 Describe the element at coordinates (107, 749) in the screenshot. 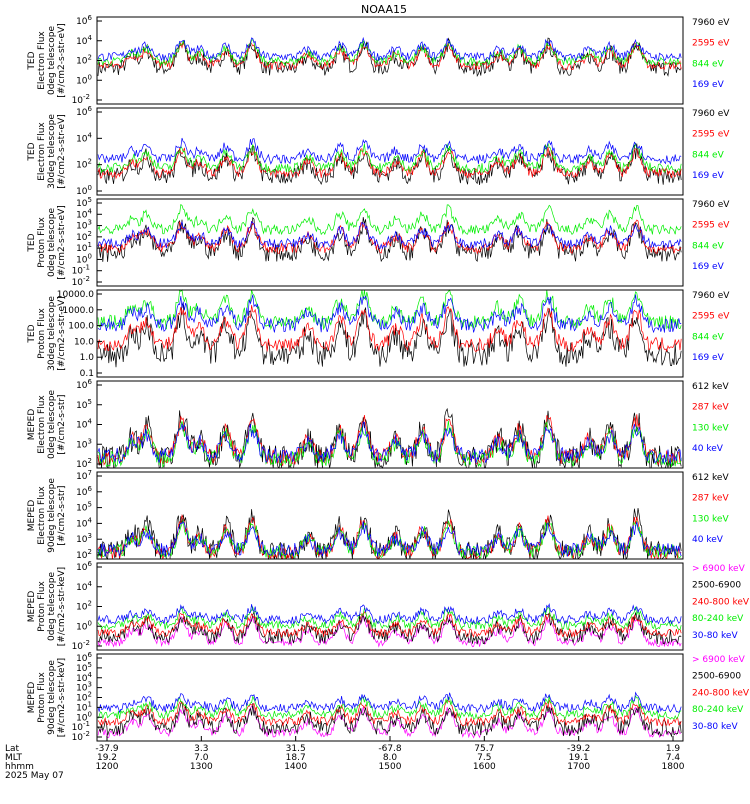

I see `x-tick-label-lat: -37.9` at that location.